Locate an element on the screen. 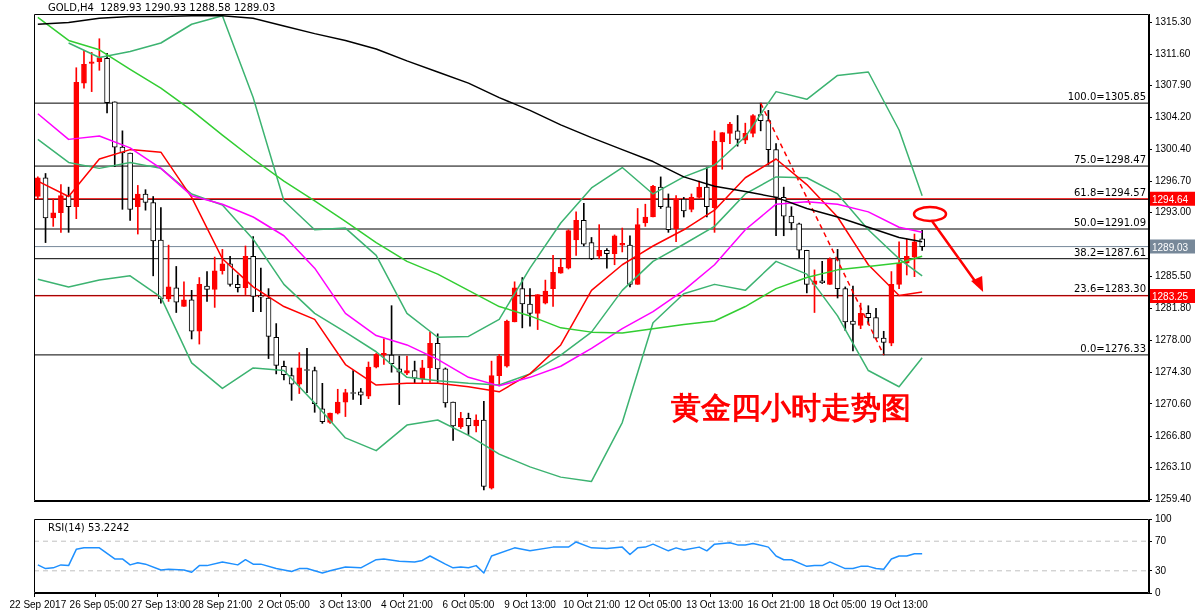 This screenshot has height=613, width=1195. y-tick-label: 1278.00 is located at coordinates (1173, 340).